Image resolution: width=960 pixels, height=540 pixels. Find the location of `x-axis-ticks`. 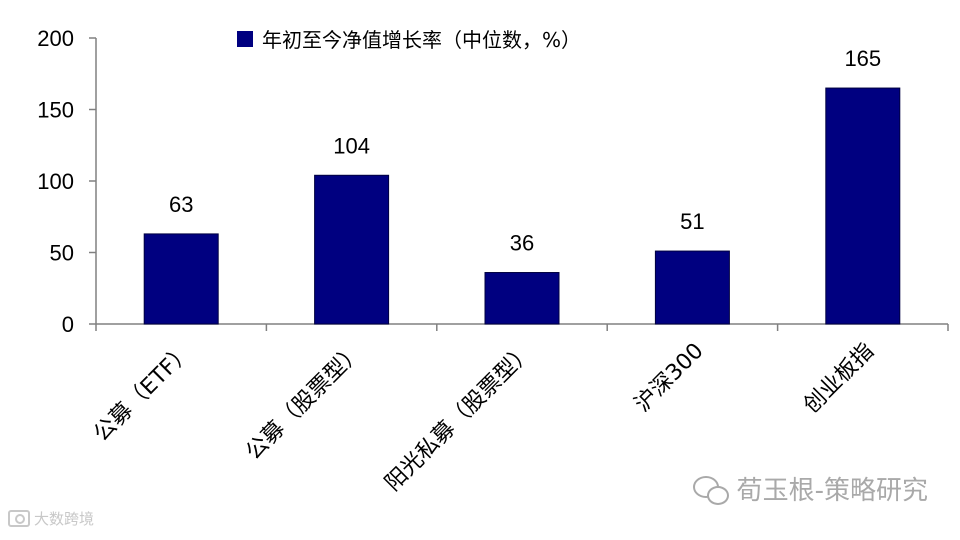

x-axis-ticks is located at coordinates (522, 327).